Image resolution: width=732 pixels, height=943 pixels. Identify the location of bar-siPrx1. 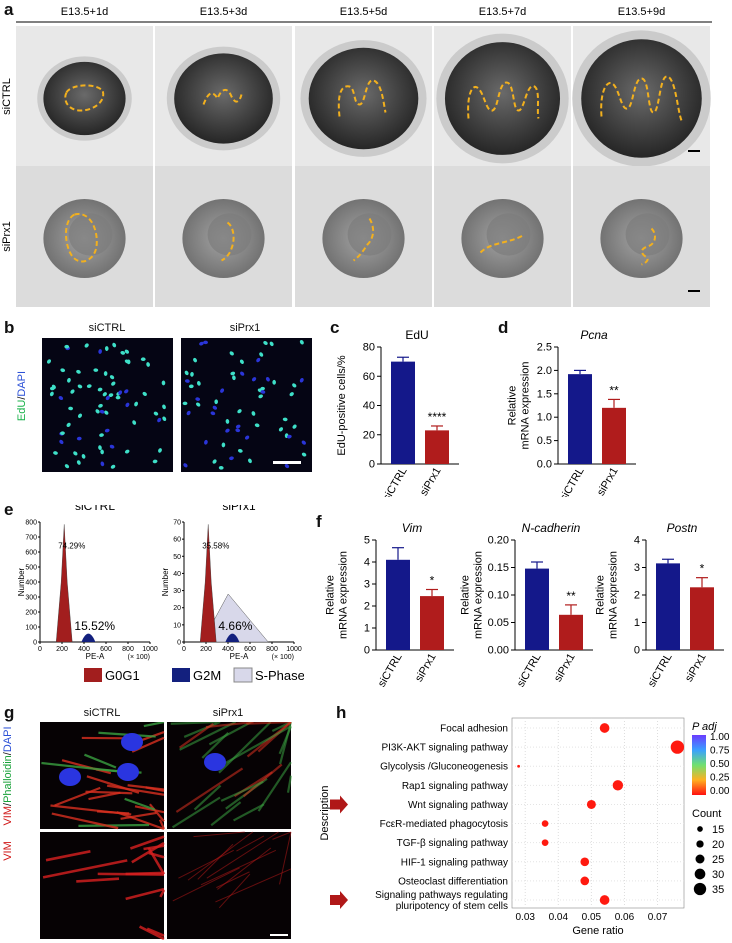
(571, 632).